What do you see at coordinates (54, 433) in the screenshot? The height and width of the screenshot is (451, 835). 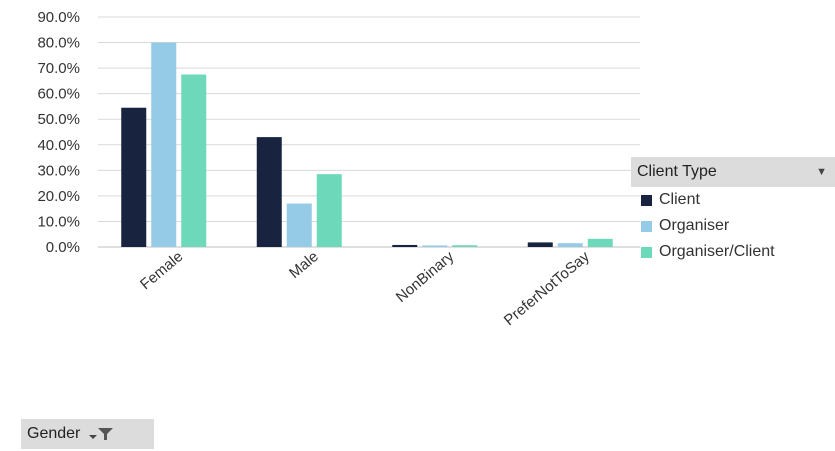 I see `field-button-label: Gender` at bounding box center [54, 433].